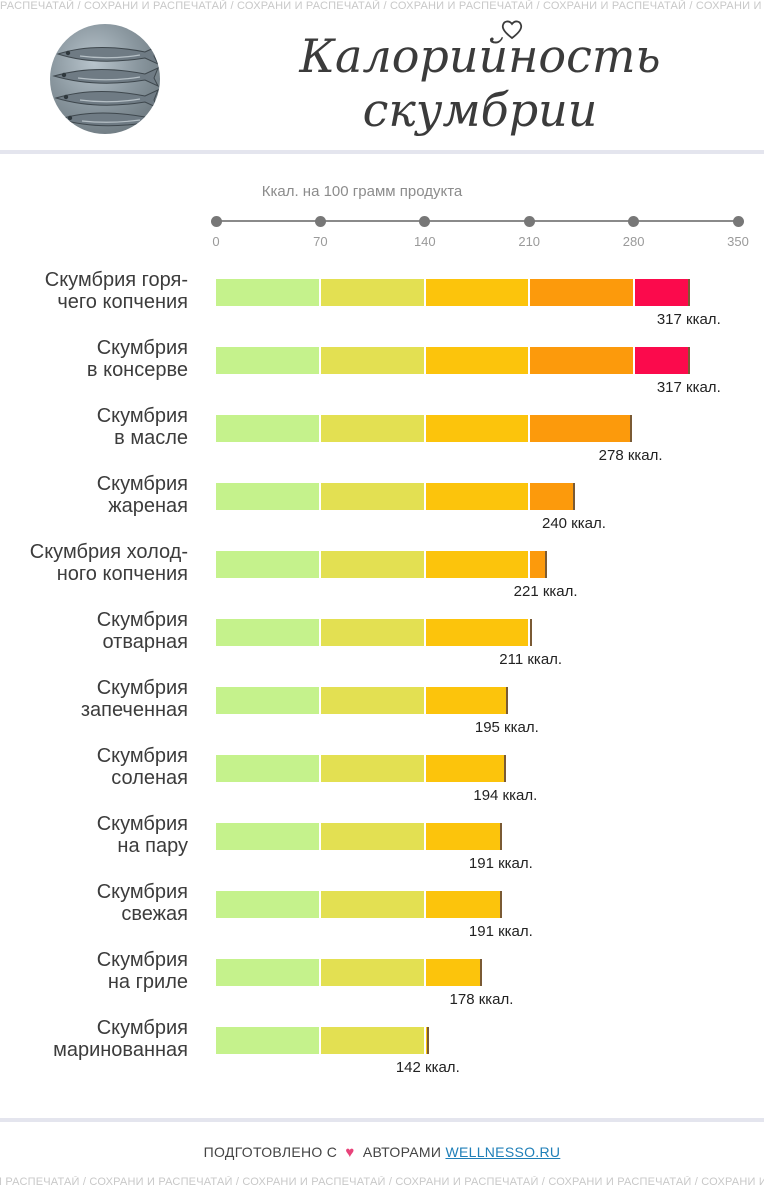 Image resolution: width=764 pixels, height=1192 pixels. I want to click on data-label: 195 ккал., so click(506, 727).